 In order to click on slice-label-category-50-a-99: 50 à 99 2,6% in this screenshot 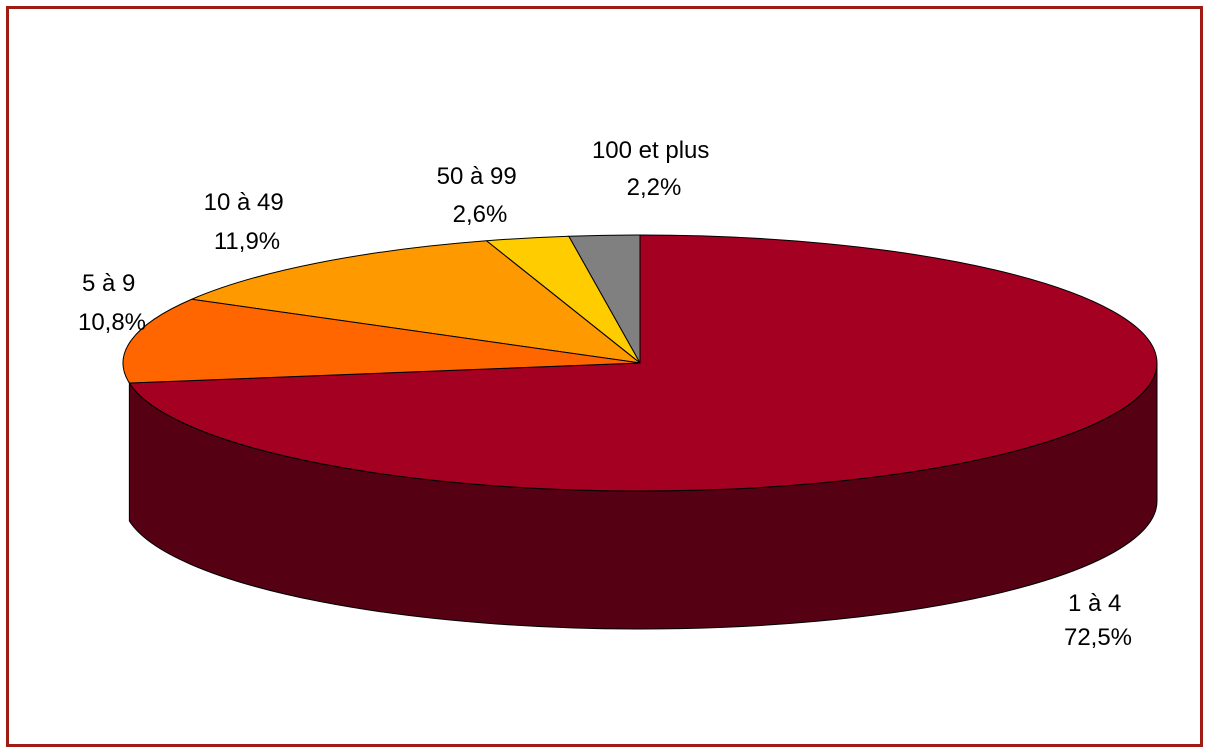, I will do `click(480, 195)`.